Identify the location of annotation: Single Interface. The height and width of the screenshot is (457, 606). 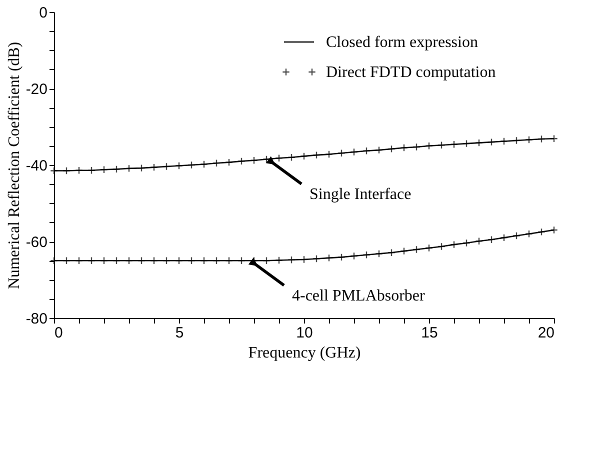
(361, 194).